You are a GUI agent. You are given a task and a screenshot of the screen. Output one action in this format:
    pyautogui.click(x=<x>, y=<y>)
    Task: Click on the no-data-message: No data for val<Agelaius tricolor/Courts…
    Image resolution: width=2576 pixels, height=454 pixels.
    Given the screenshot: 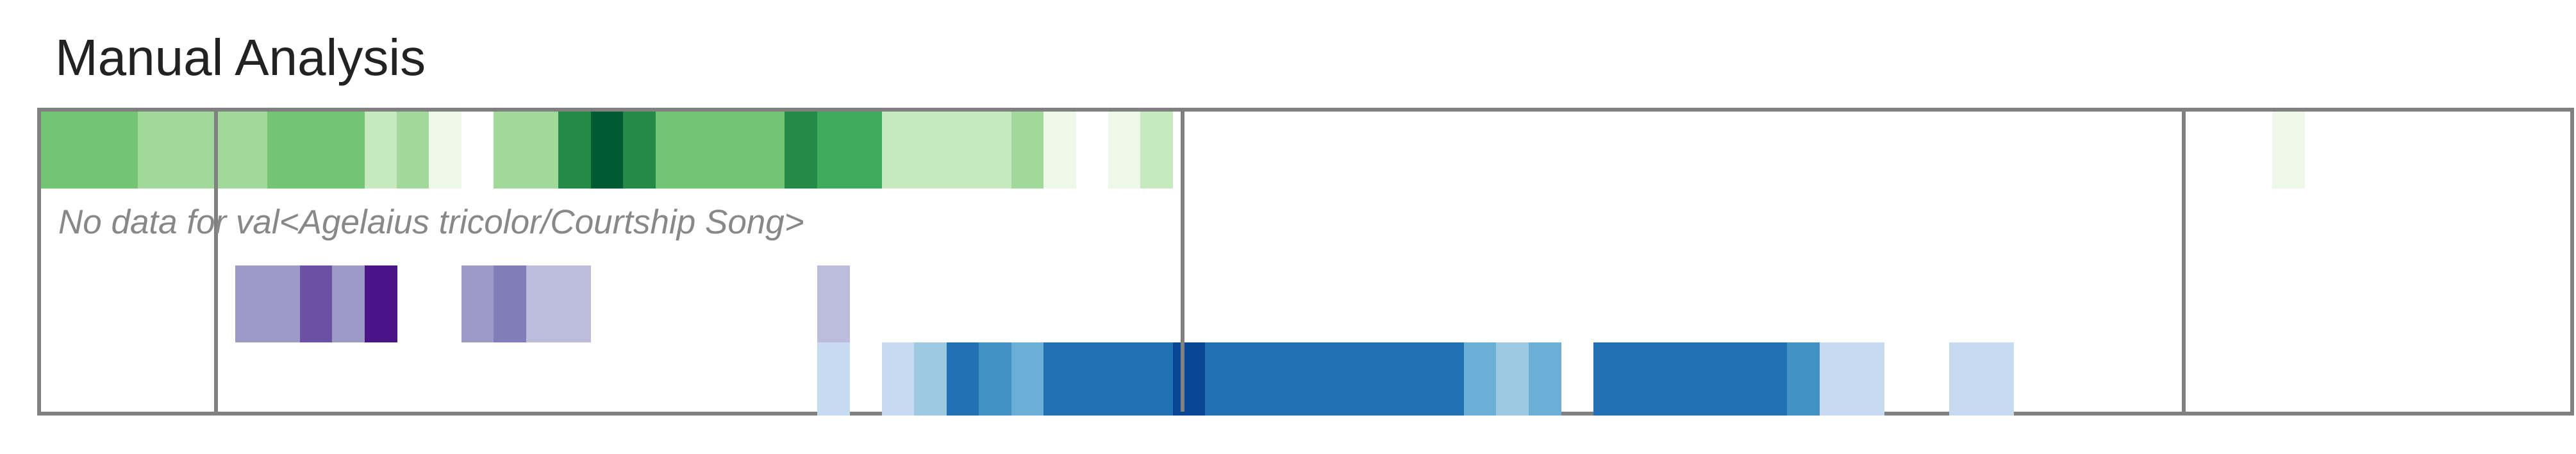 What is the action you would take?
    pyautogui.click(x=431, y=222)
    